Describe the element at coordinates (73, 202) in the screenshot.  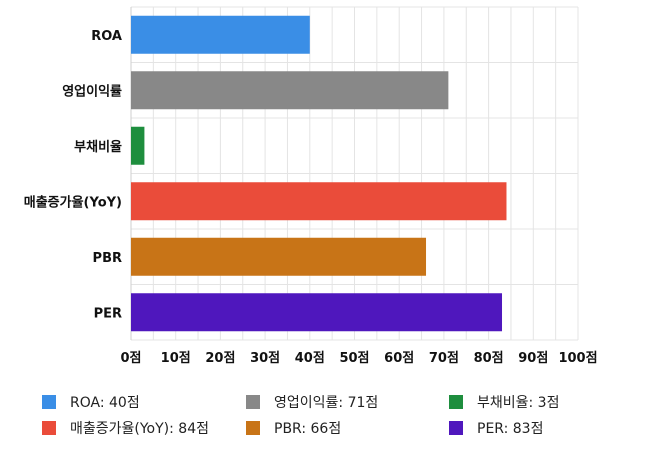
I see `category-label: 매출증가율(YoY)` at that location.